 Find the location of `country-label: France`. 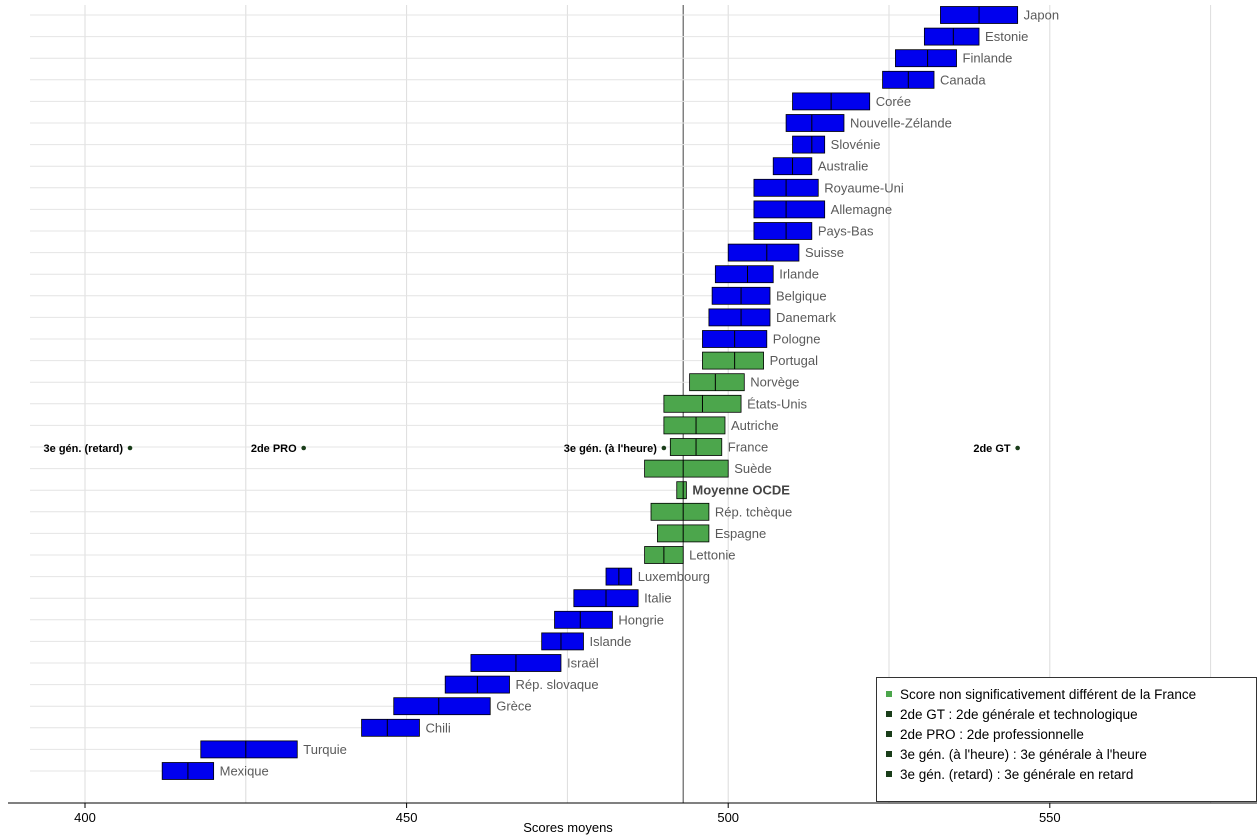

country-label: France is located at coordinates (748, 447).